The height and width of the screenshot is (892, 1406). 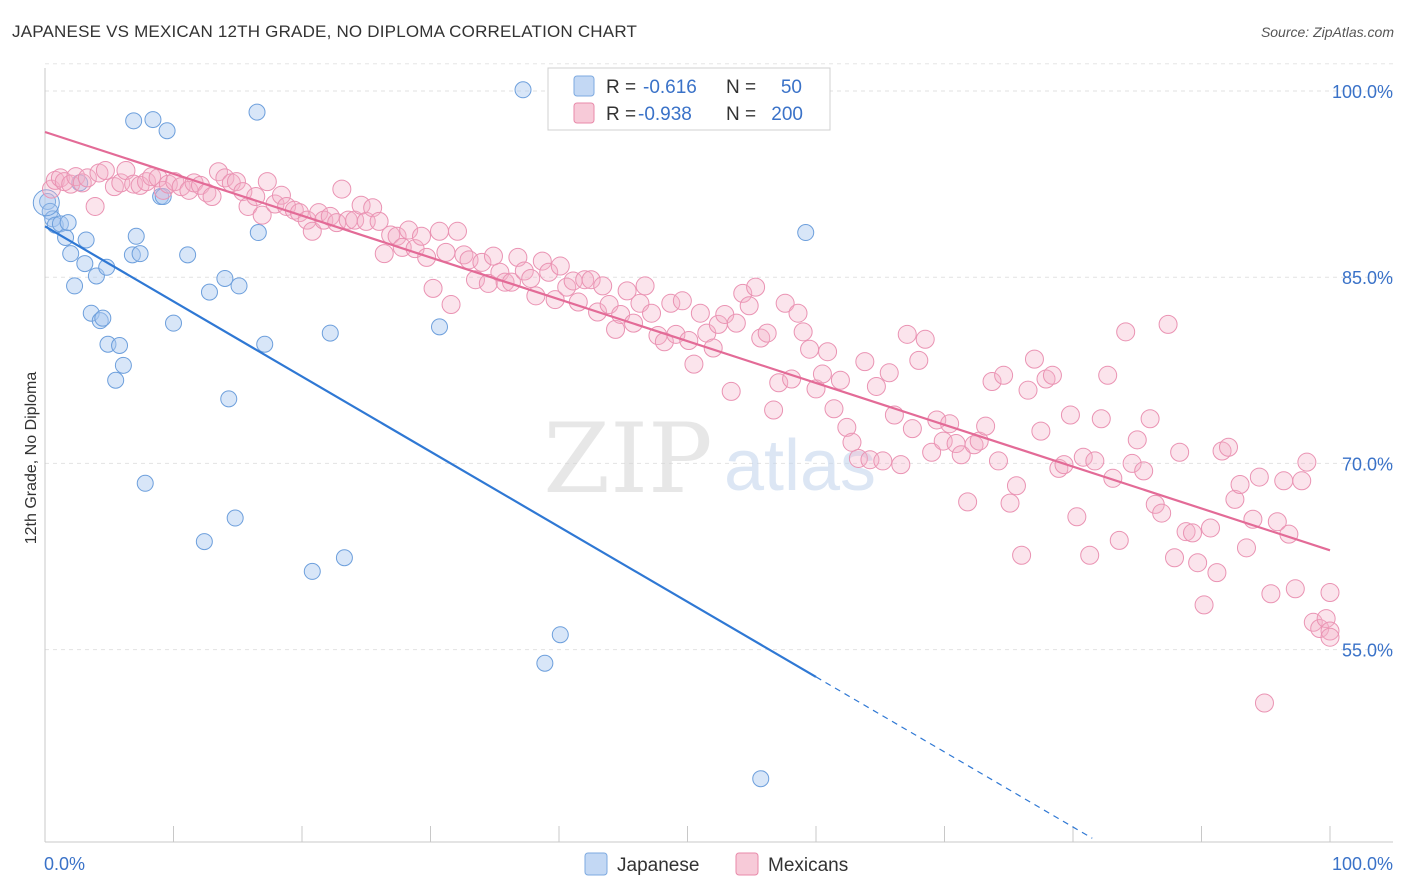 What do you see at coordinates (689, 99) in the screenshot?
I see `correlation-legend: R = -0.616 N = 50 R = -0.938 N = 200` at bounding box center [689, 99].